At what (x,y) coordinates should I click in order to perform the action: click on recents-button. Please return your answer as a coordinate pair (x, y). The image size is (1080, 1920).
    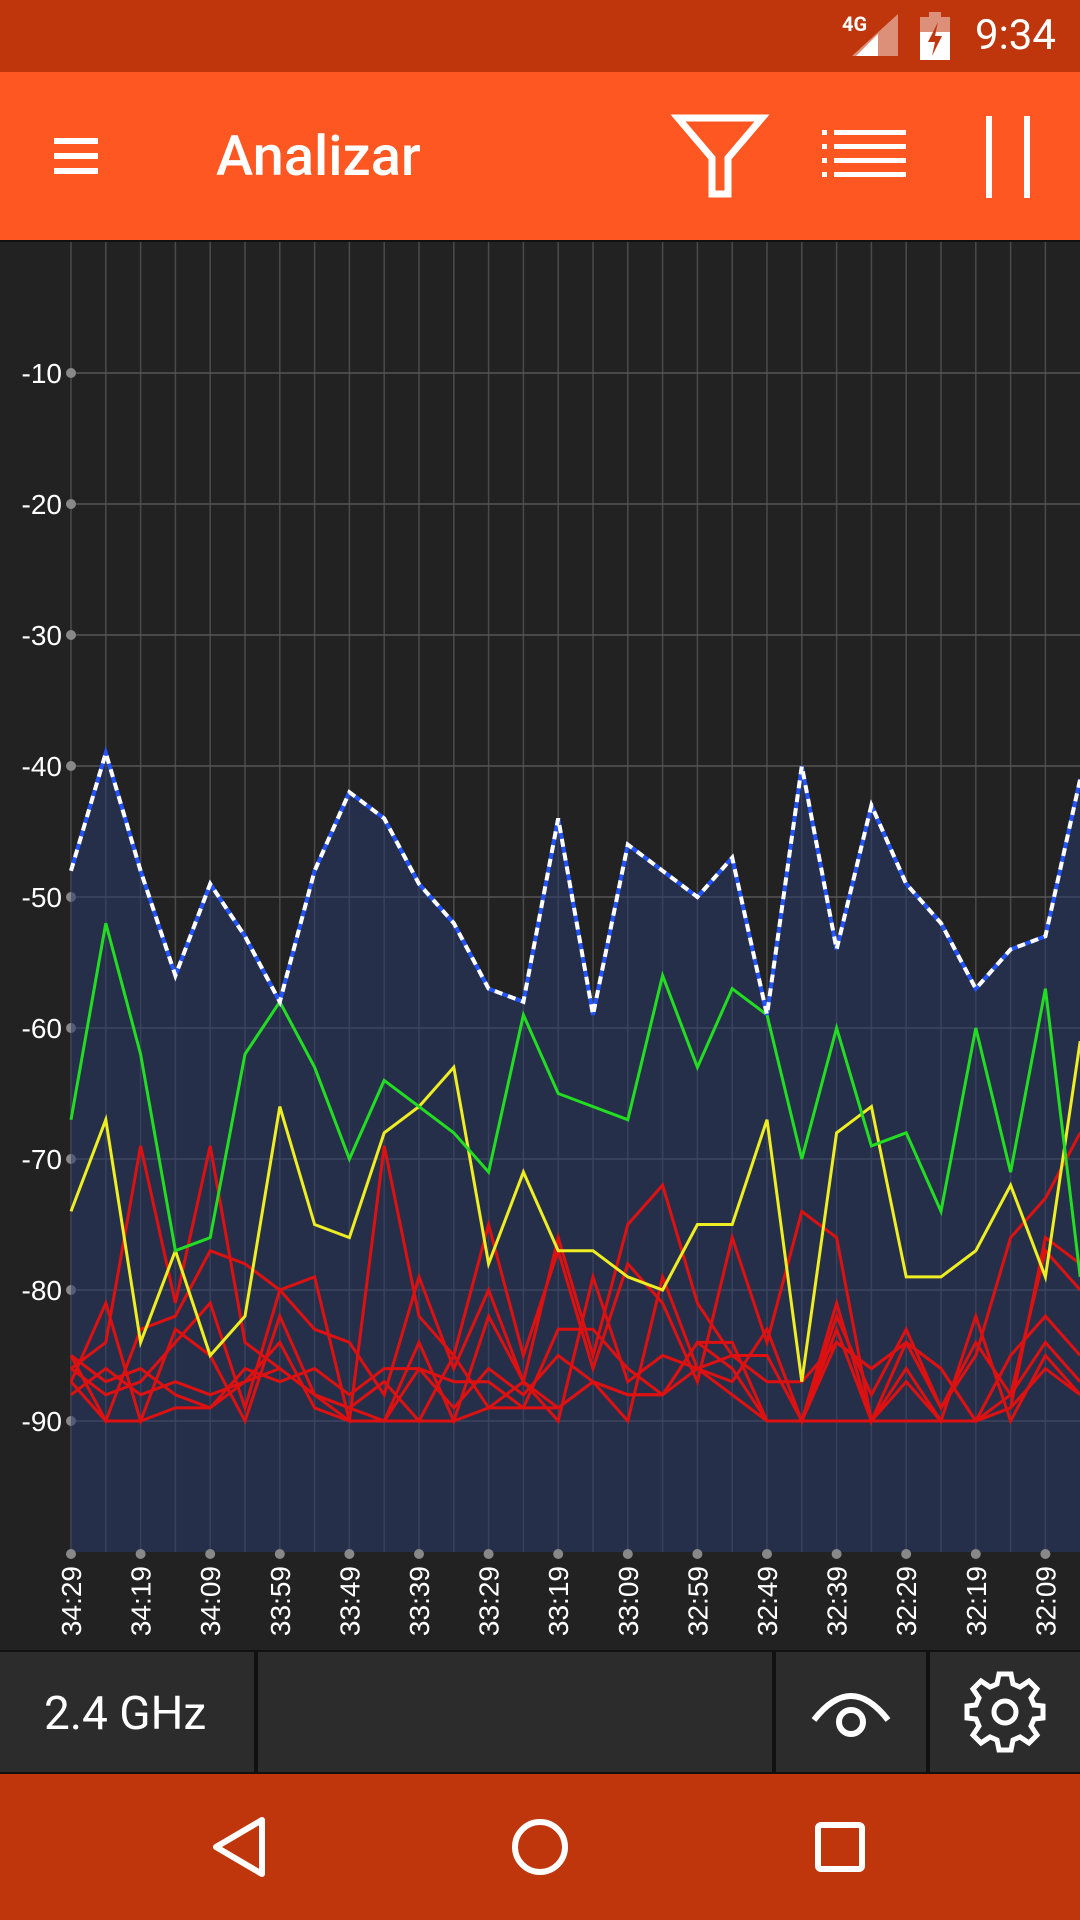
    Looking at the image, I should click on (840, 1847).